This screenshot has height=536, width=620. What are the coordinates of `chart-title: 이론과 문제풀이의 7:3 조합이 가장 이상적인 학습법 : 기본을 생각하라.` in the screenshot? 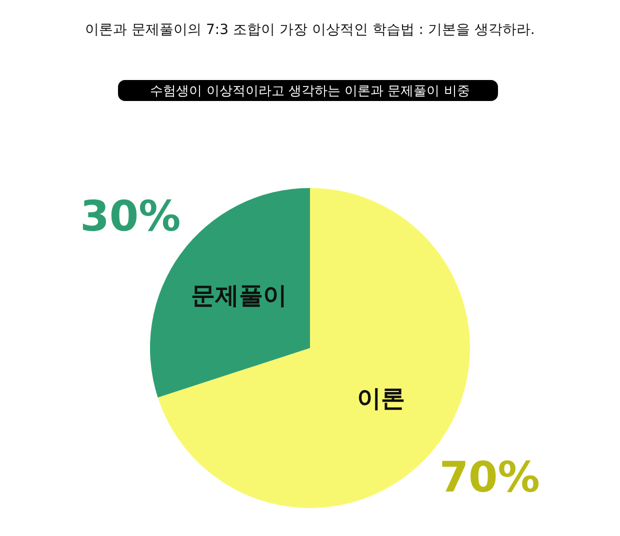 It's located at (310, 30).